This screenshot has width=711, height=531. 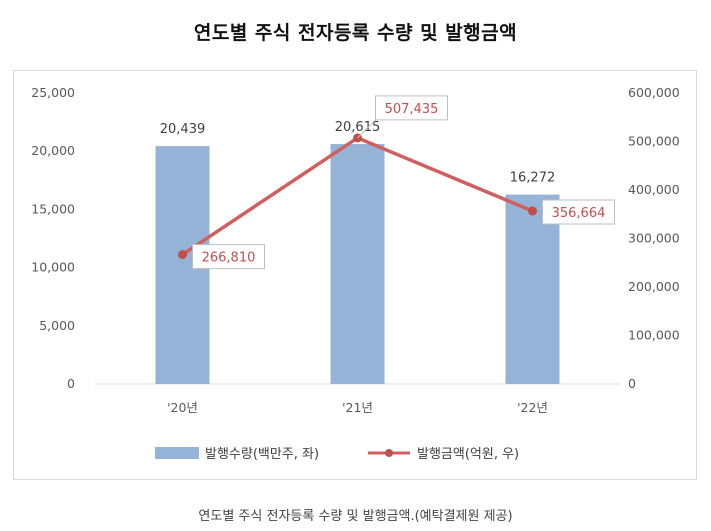 I want to click on y-right-tick-label: 100,000, so click(x=654, y=335).